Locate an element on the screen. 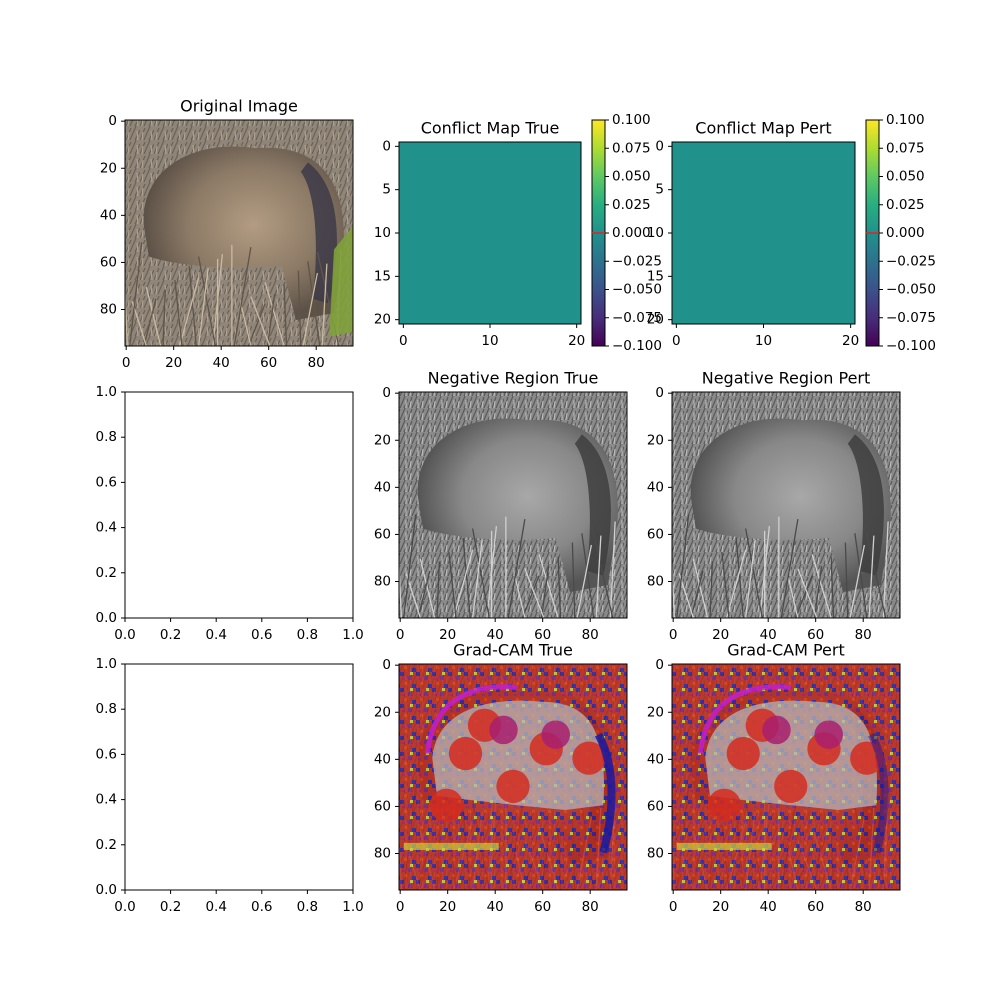  y-tick-label: 40 is located at coordinates (108, 215).